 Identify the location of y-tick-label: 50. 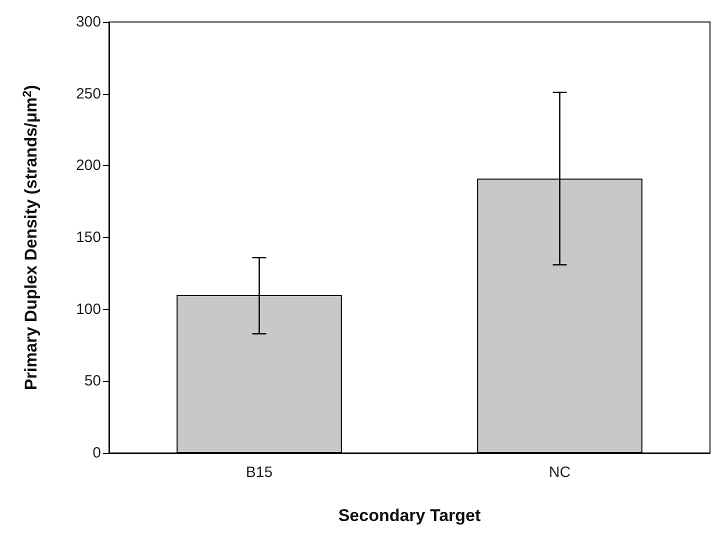
(92, 381).